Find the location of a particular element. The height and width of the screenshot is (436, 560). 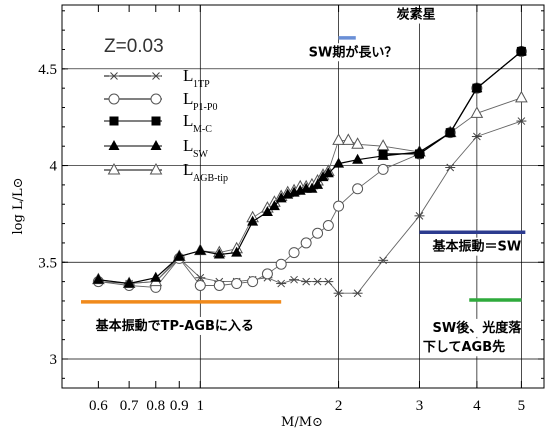

x-tick-label: 0.8 is located at coordinates (155, 406).